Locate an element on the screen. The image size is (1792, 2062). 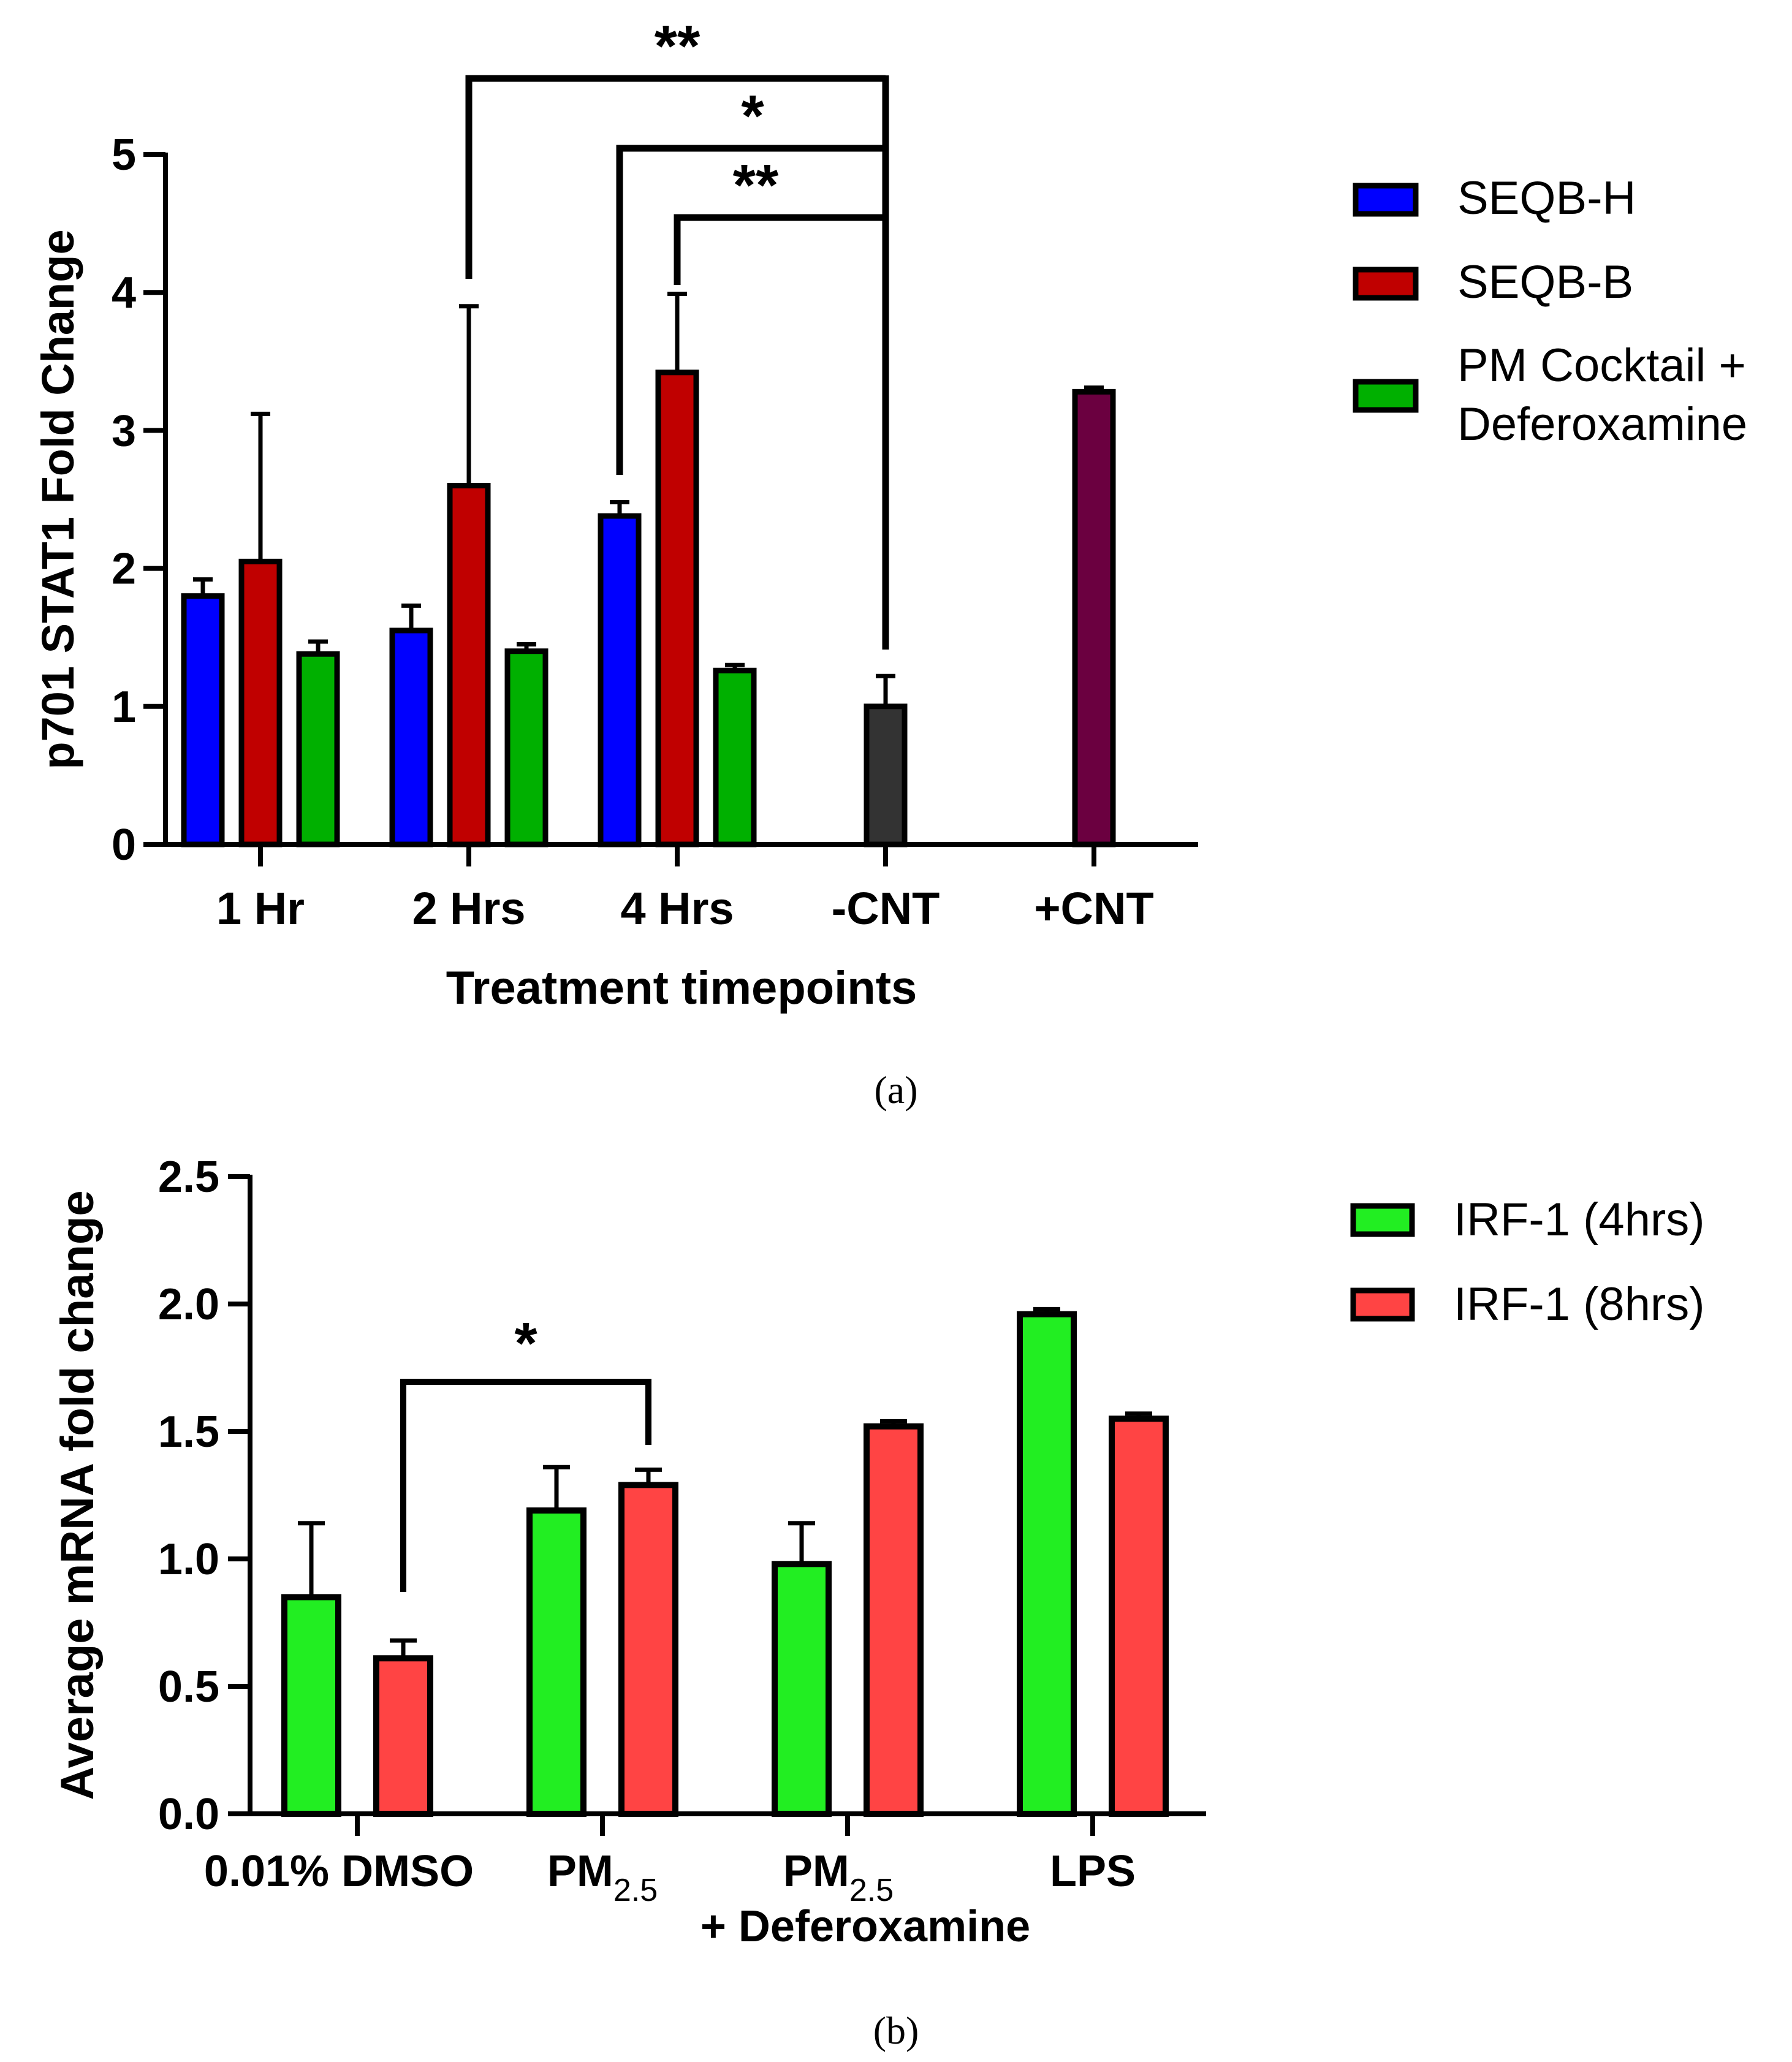
y-tick-label: 2 is located at coordinates (124, 569).